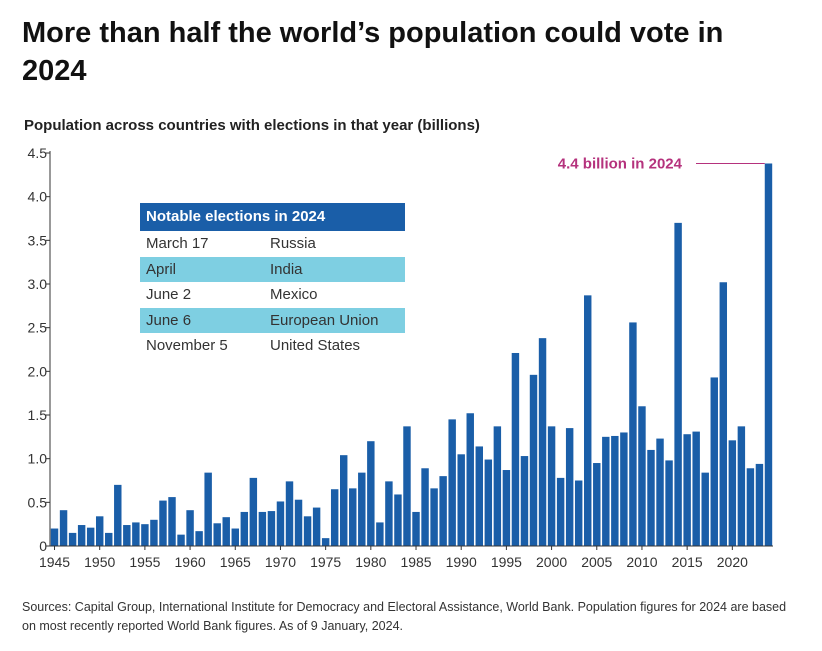 Image resolution: width=822 pixels, height=651 pixels. I want to click on x-tick-label: 2010, so click(641, 562).